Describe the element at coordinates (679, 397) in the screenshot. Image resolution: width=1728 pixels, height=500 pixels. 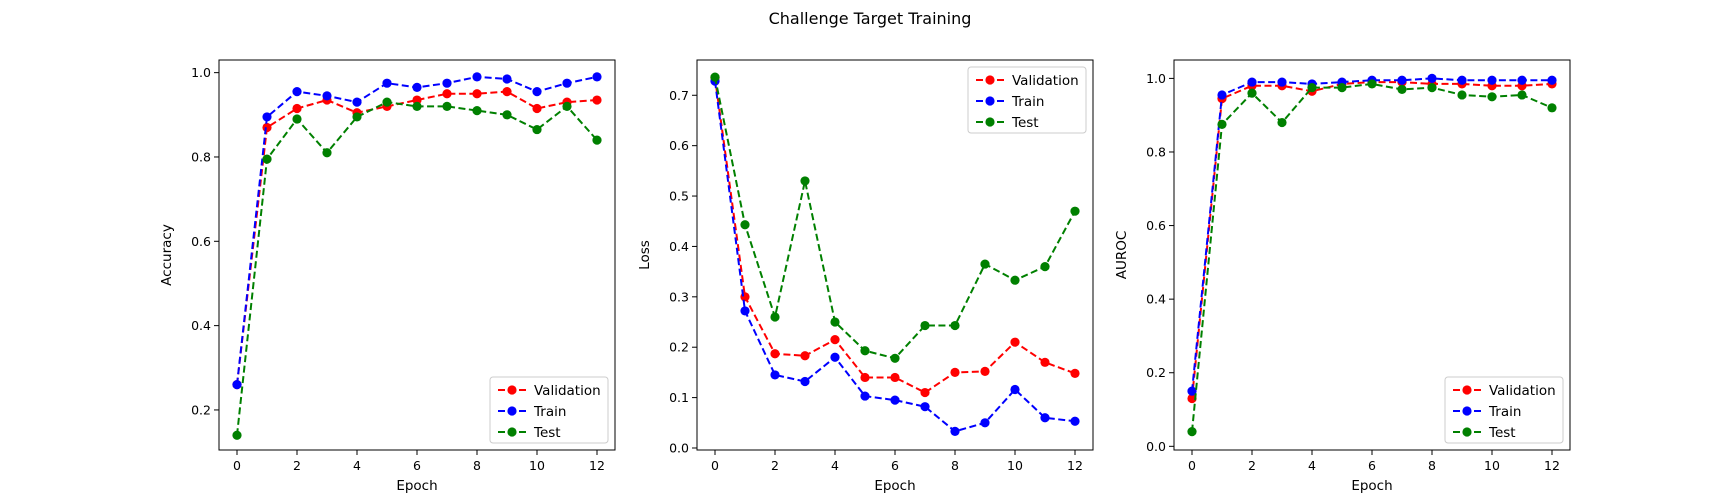
I see `y-tick-label: 0.1` at that location.